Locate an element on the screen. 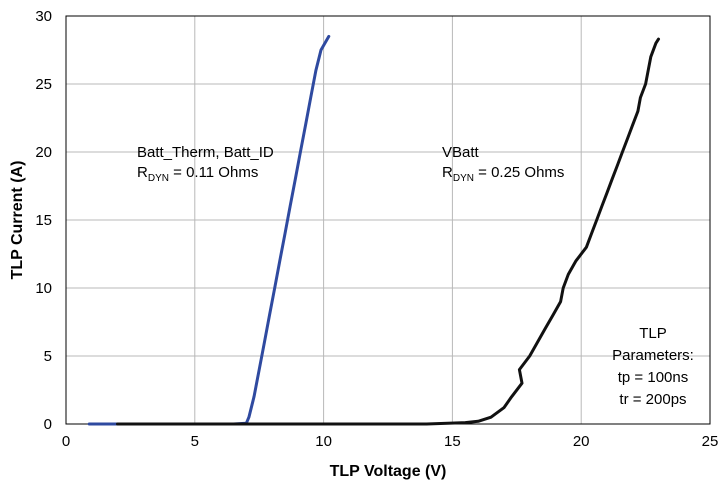 Image resolution: width=718 pixels, height=487 pixels. annotation-rdyn-right: RDYN = 0.25 Ohms is located at coordinates (503, 174).